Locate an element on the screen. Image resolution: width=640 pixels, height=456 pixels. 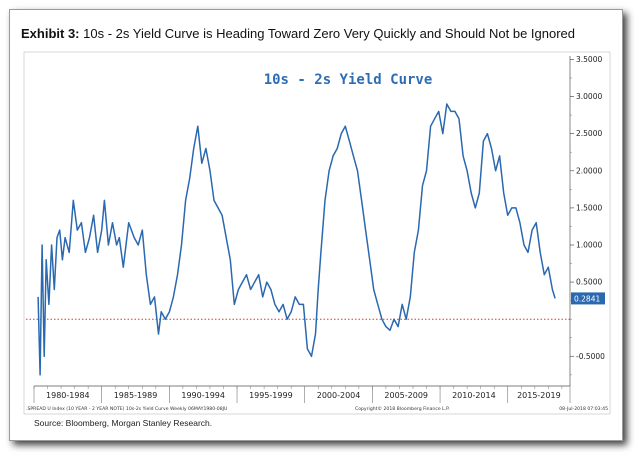
x-period-label: 1985-1989 is located at coordinates (136, 395).